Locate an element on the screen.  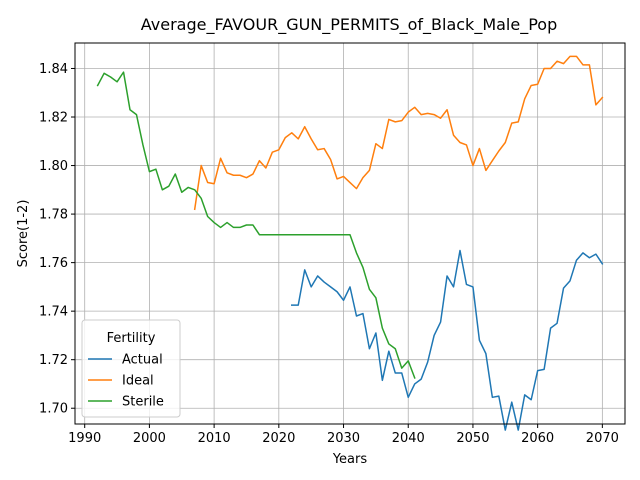
legend: Fertility Actual Ideal Sterile is located at coordinates (131, 368).